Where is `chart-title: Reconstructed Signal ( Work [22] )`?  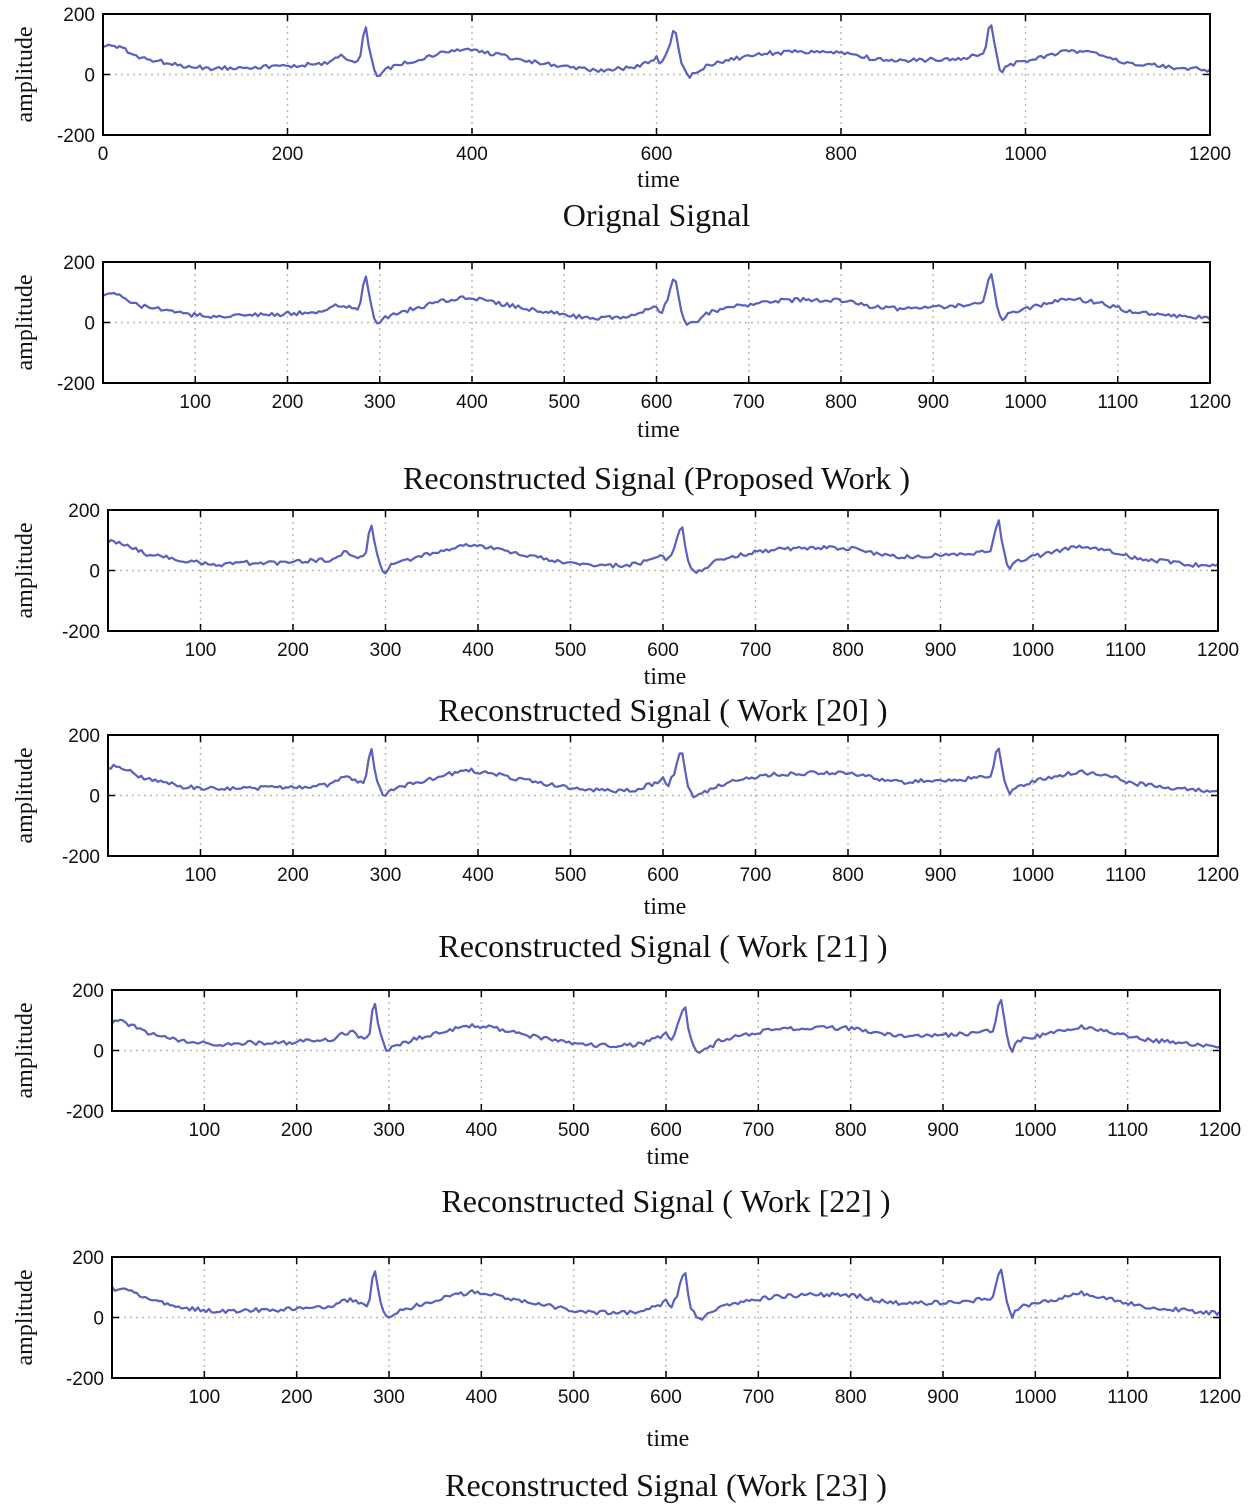 chart-title: Reconstructed Signal ( Work [22] ) is located at coordinates (665, 1201).